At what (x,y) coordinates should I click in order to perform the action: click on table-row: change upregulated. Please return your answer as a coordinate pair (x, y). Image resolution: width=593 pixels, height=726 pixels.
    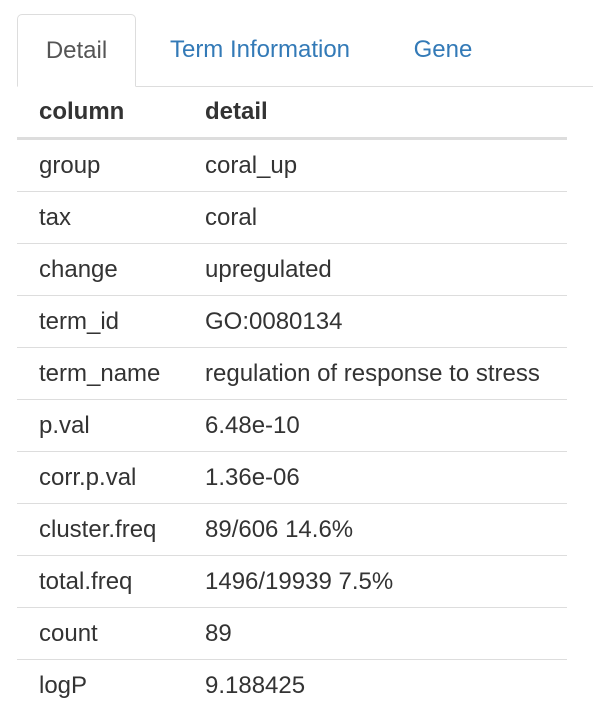
    Looking at the image, I should click on (292, 269).